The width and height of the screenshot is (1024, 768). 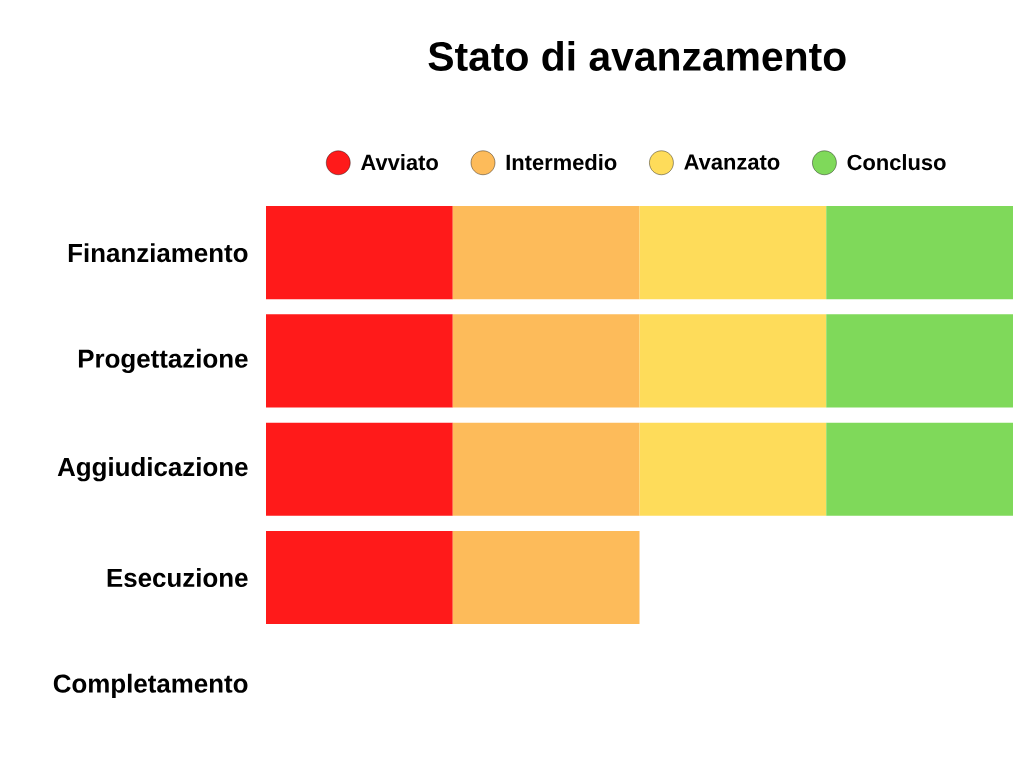 I want to click on y-tick-label: Aggiudicazione, so click(x=152, y=469).